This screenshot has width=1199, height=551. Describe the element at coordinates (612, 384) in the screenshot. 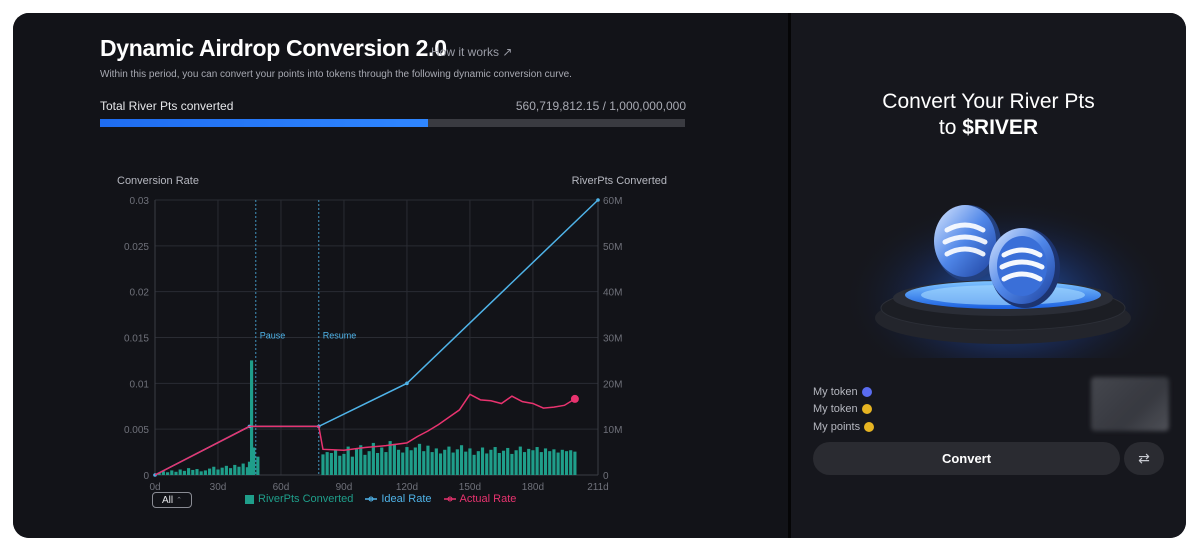

I see `right-tick-label: 20M` at that location.